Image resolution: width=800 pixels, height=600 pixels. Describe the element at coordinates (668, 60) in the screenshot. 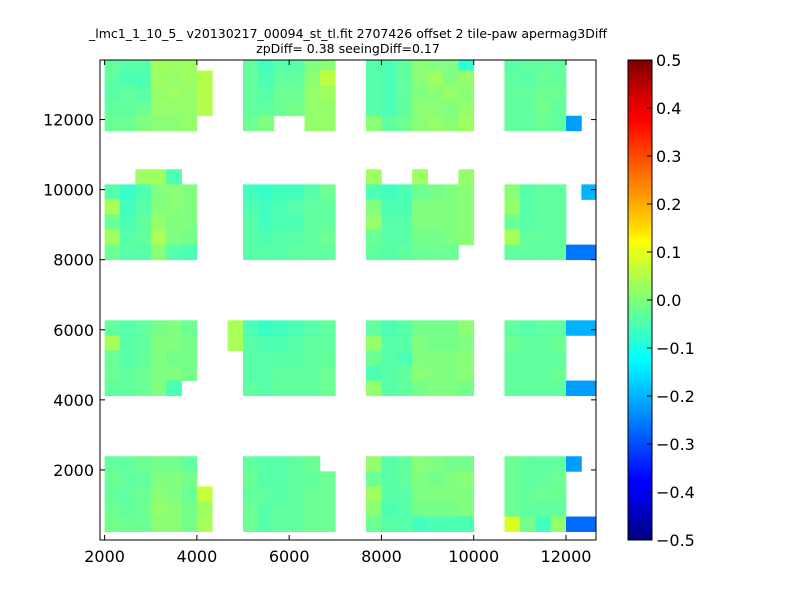

I see `colorbar-tick-label: 0.5` at that location.